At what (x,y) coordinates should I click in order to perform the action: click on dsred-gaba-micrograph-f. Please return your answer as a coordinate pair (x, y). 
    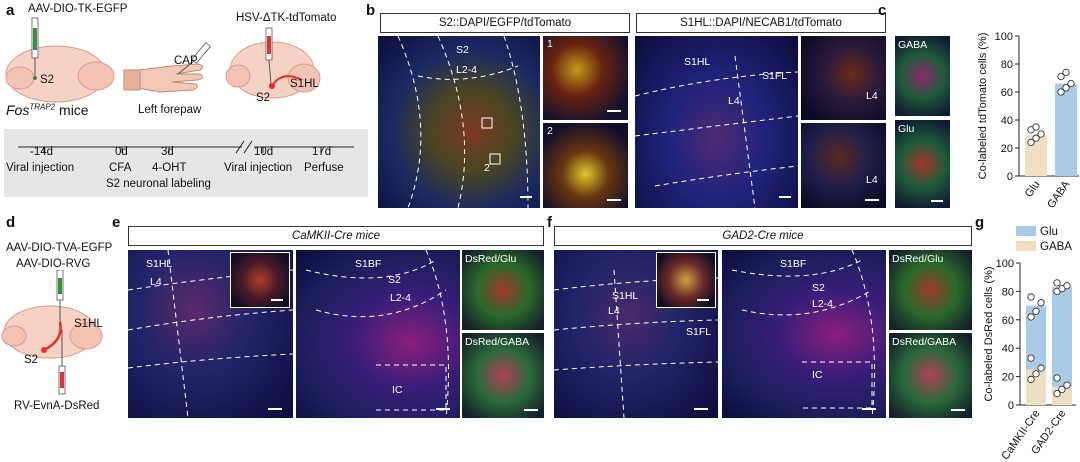
    Looking at the image, I should click on (930, 375).